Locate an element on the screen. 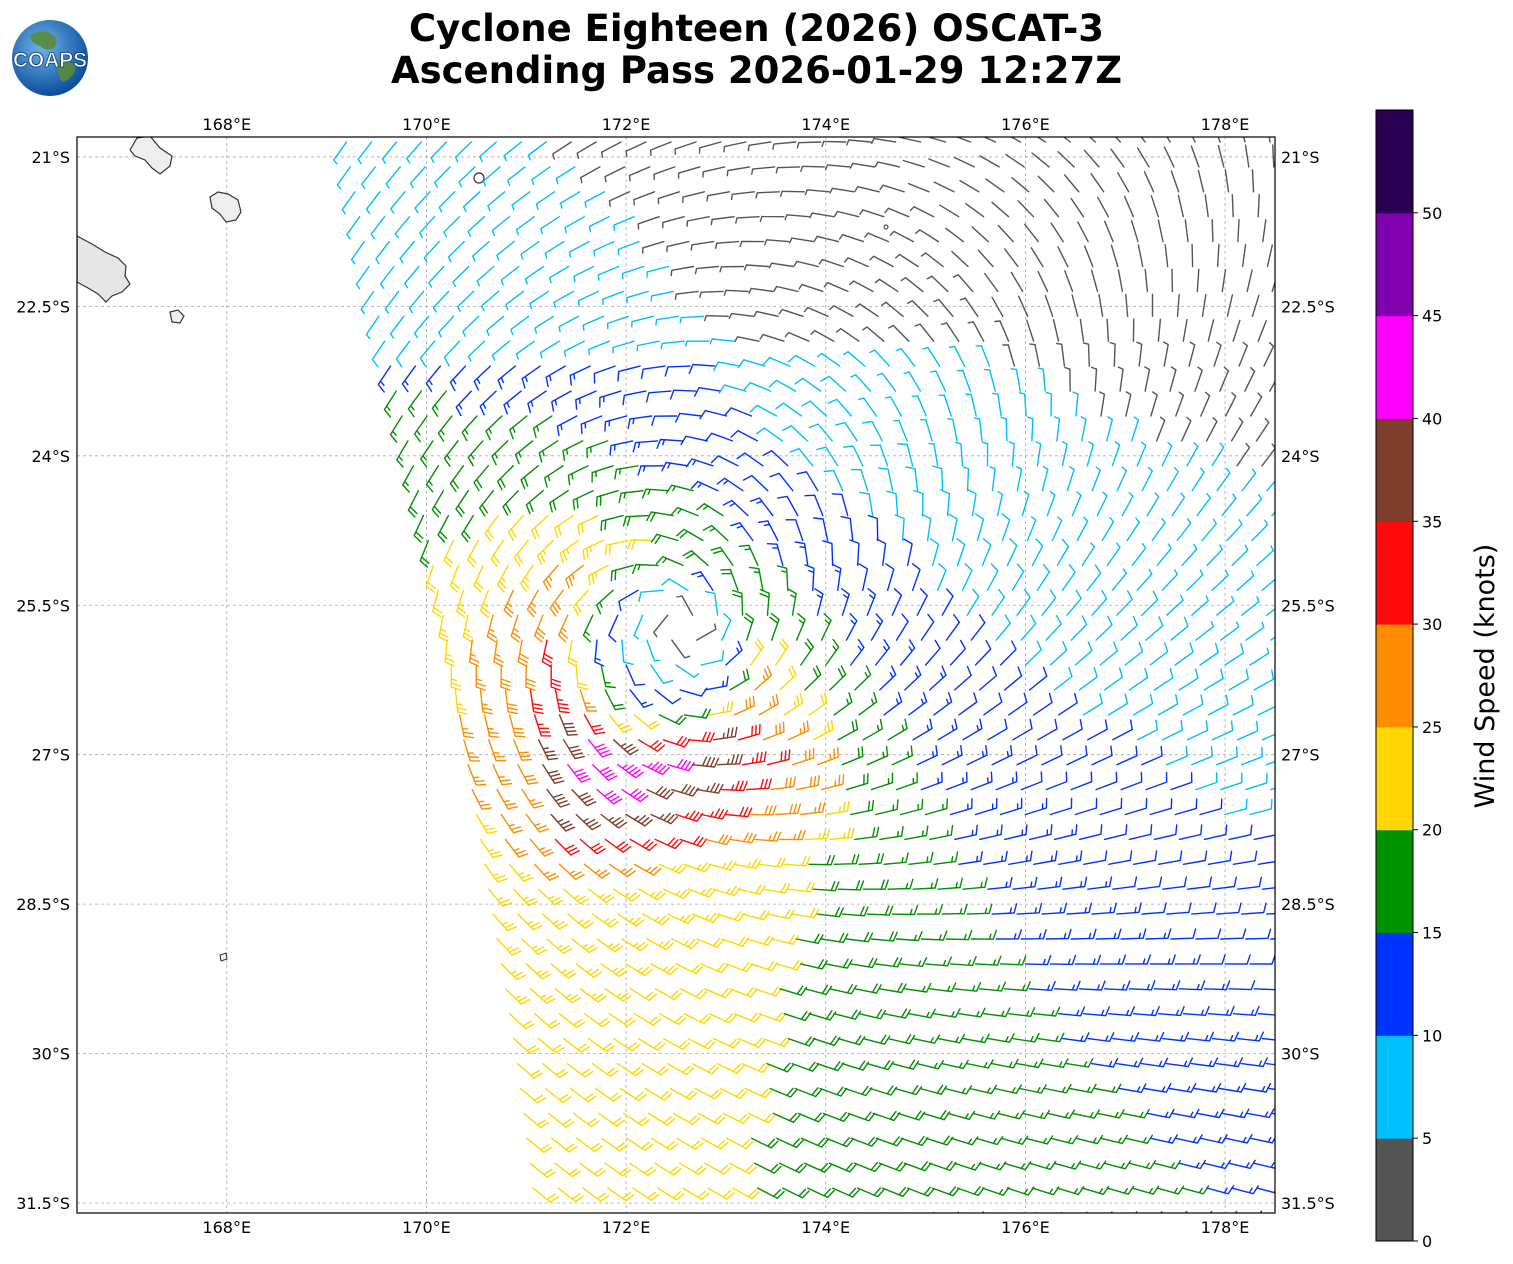  lat-tick-label-left: 31.5°S is located at coordinates (43, 1203).